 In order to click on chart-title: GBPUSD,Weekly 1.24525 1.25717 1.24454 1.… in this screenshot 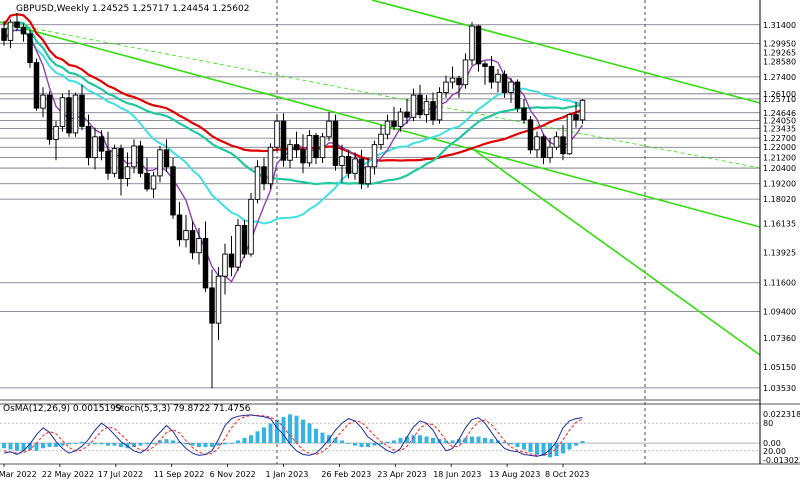, I will do `click(132, 9)`.